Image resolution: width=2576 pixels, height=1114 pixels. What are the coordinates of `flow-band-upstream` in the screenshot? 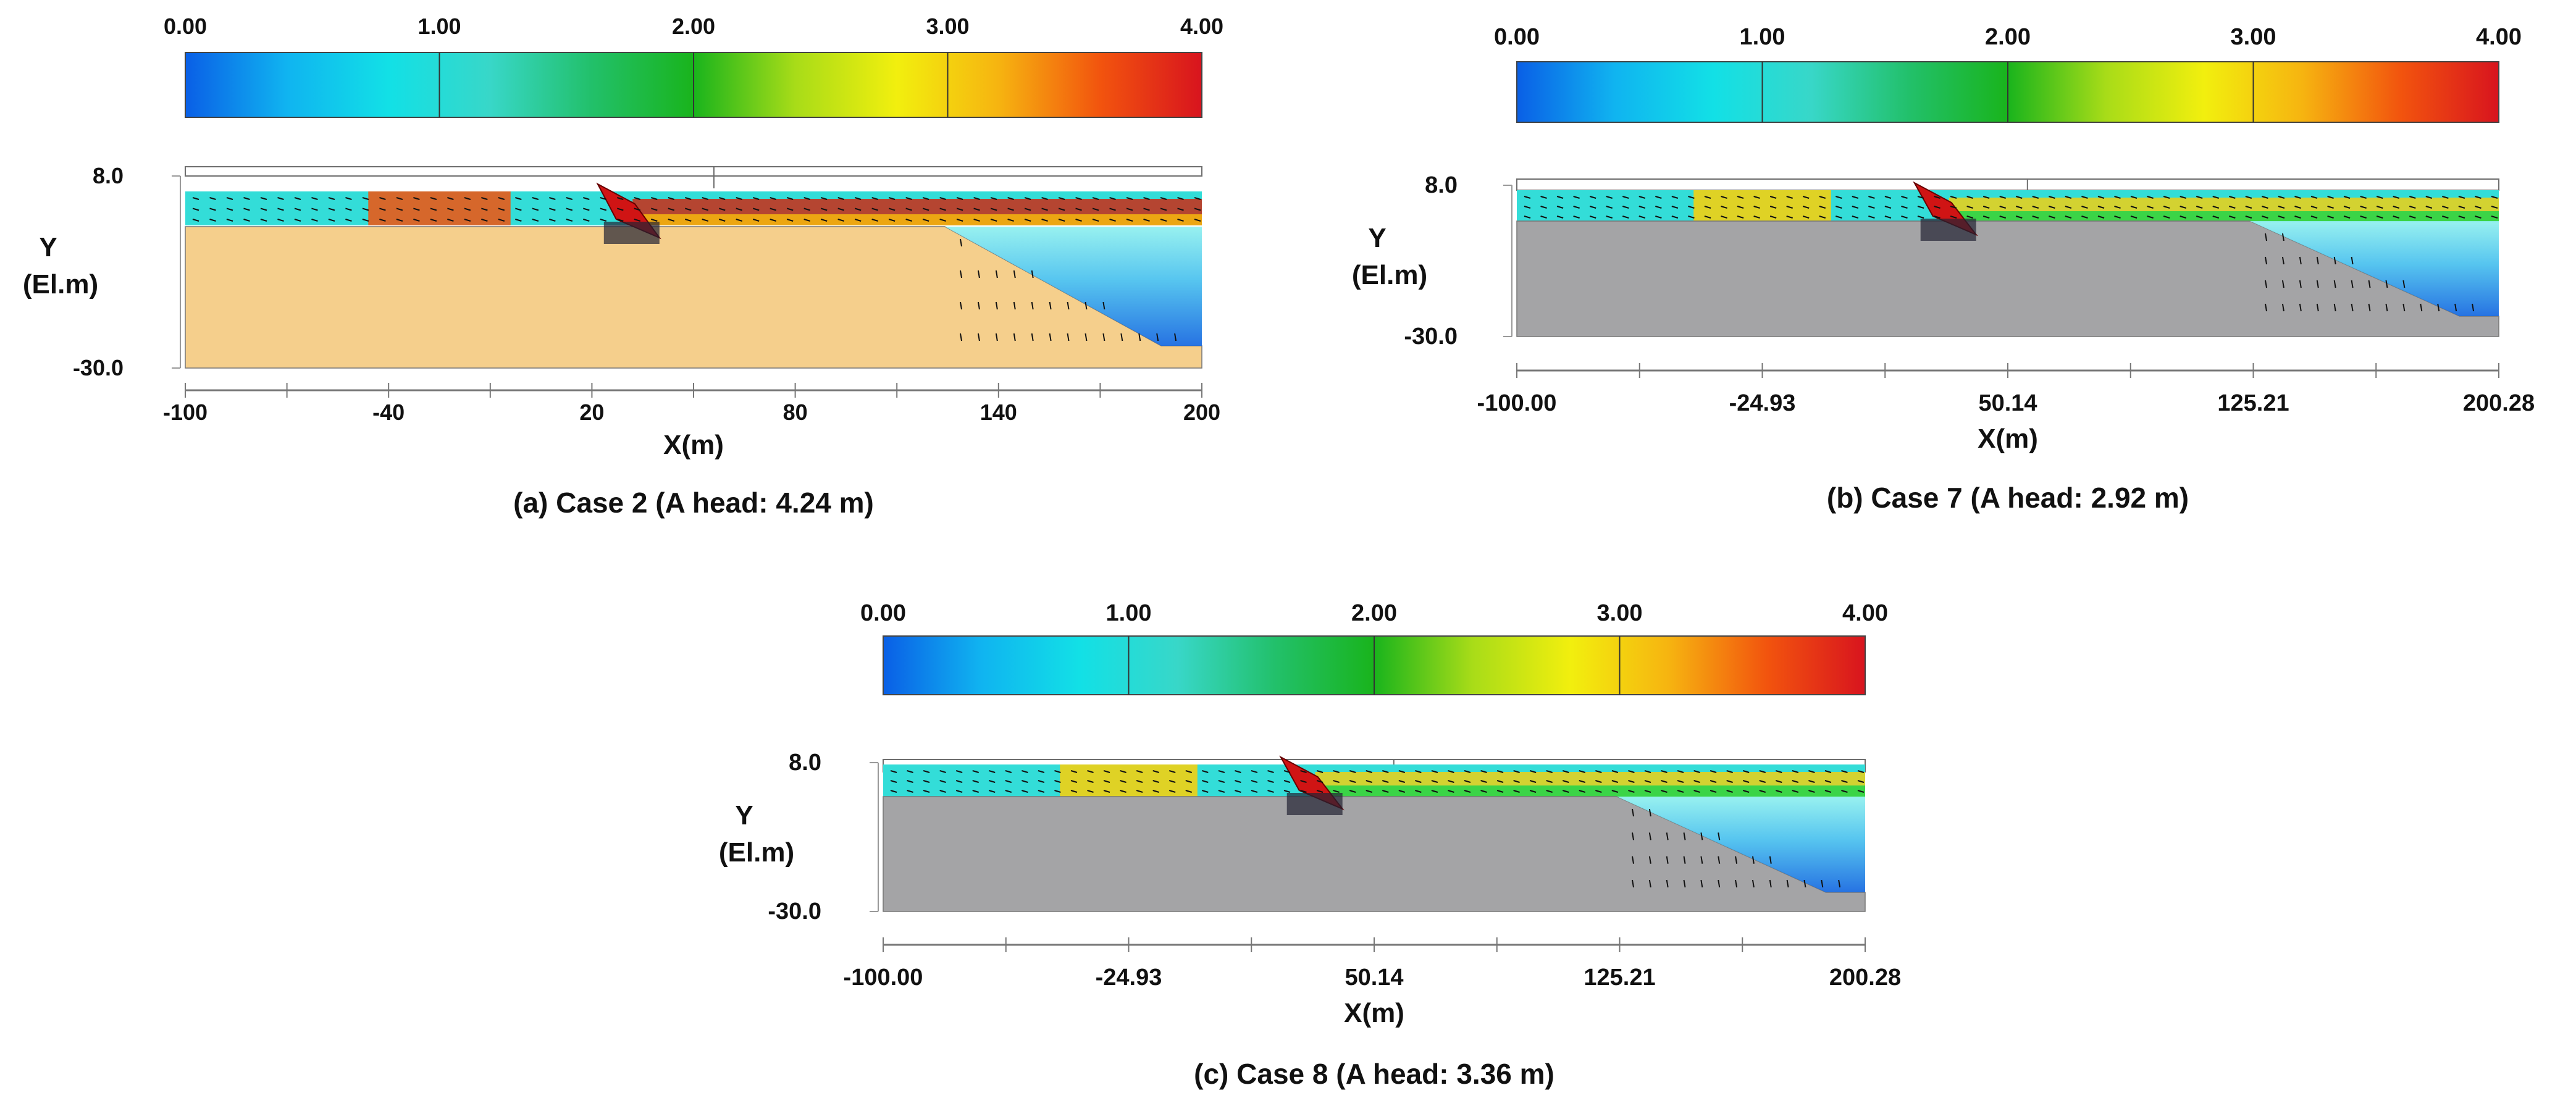 It's located at (1762, 206).